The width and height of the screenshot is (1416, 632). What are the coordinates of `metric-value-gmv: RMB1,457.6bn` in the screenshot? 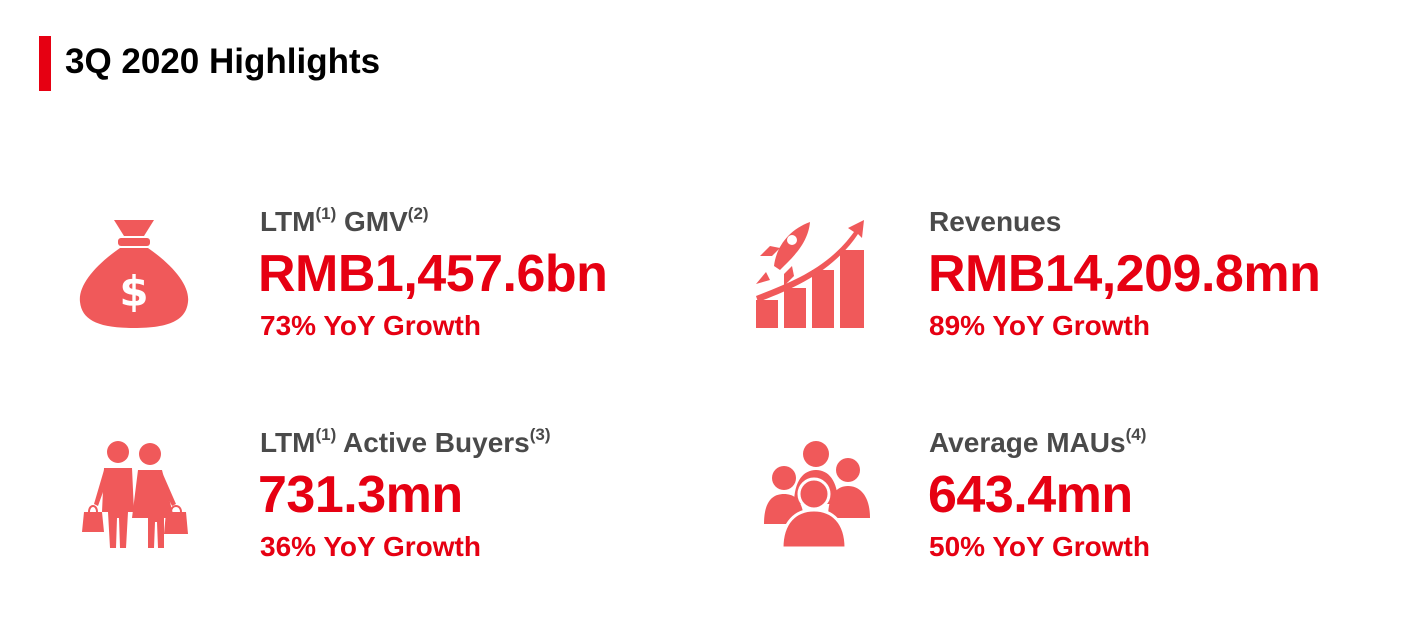 It's located at (433, 274).